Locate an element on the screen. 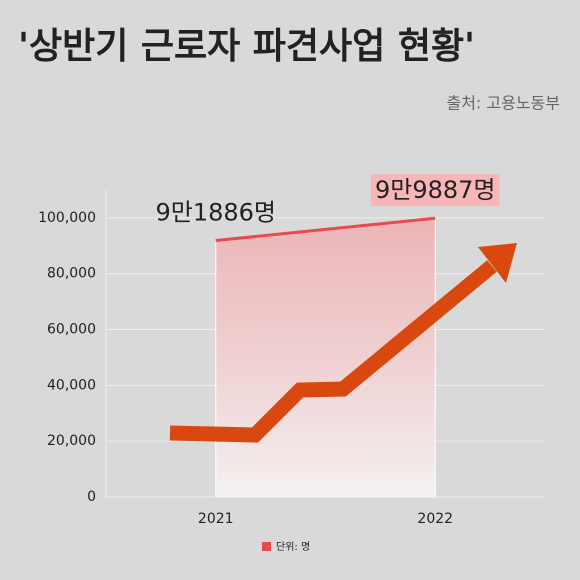 The image size is (580, 580). legend-swatch is located at coordinates (266, 546).